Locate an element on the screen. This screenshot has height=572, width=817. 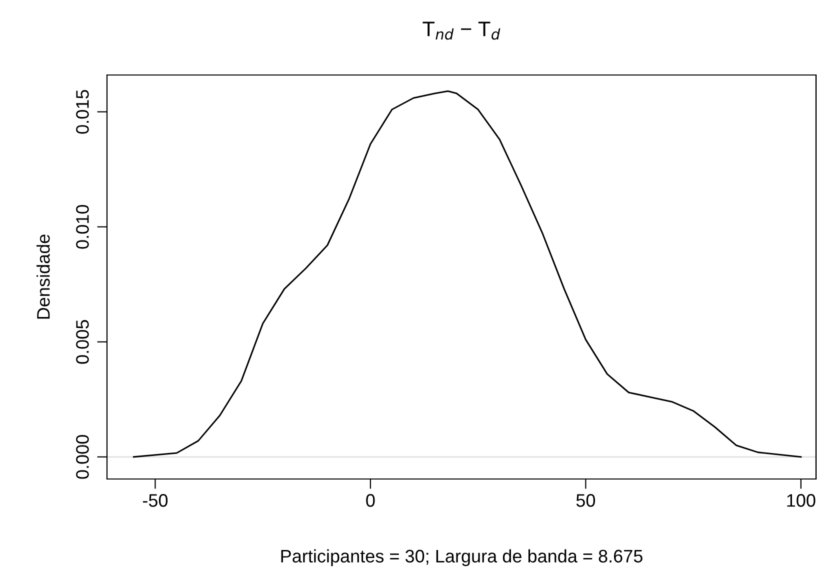
x-tick-label: 100 is located at coordinates (801, 500).